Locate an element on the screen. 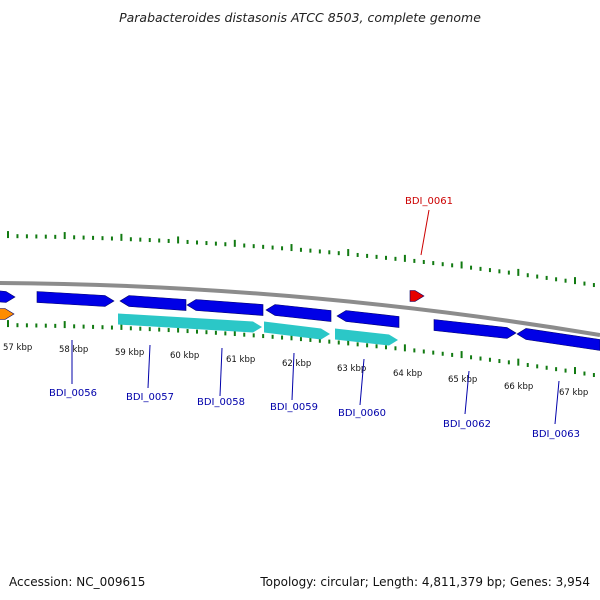 This screenshot has width=600, height=600. accession-text: Accession: NC_009615 is located at coordinates (77, 582).